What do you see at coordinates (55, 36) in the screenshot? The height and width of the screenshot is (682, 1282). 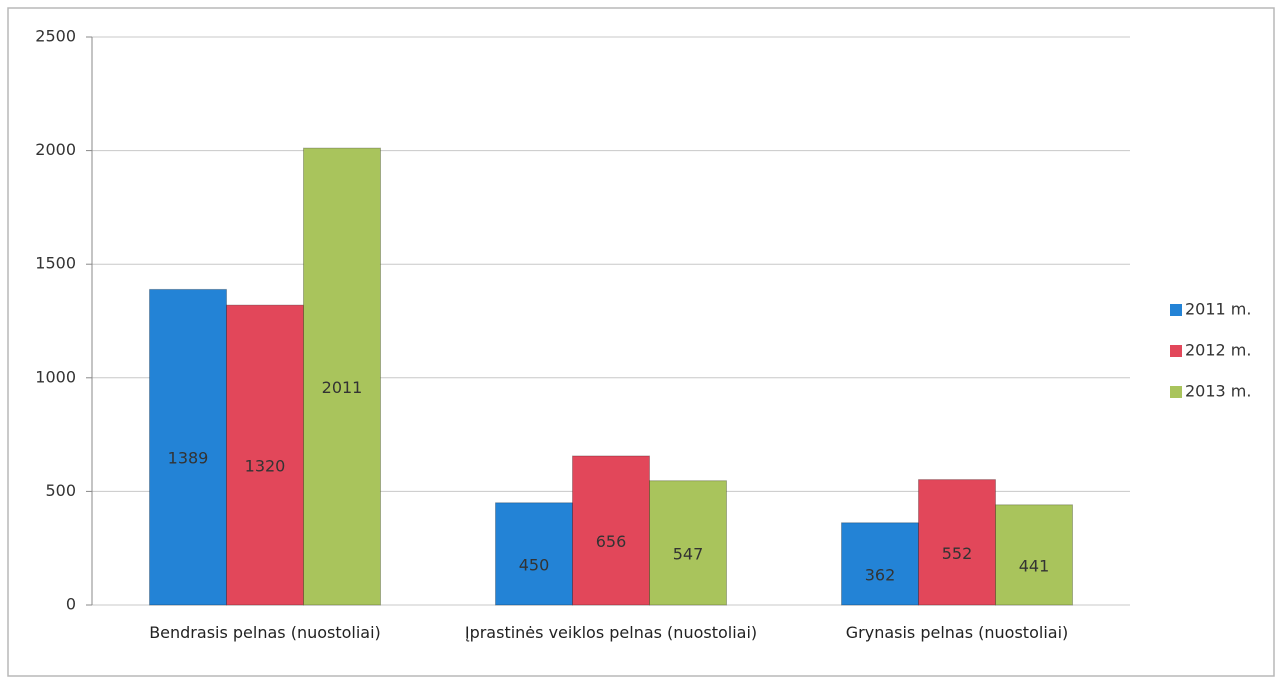 I see `y-tick-label: 2500` at bounding box center [55, 36].